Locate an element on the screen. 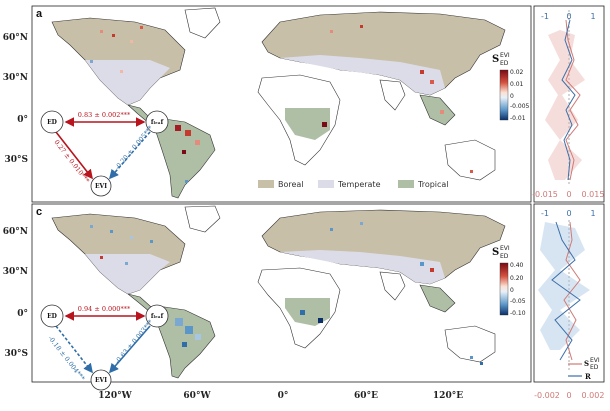 This screenshot has height=411, width=610. side-b-s-line is located at coordinates (573, 100).